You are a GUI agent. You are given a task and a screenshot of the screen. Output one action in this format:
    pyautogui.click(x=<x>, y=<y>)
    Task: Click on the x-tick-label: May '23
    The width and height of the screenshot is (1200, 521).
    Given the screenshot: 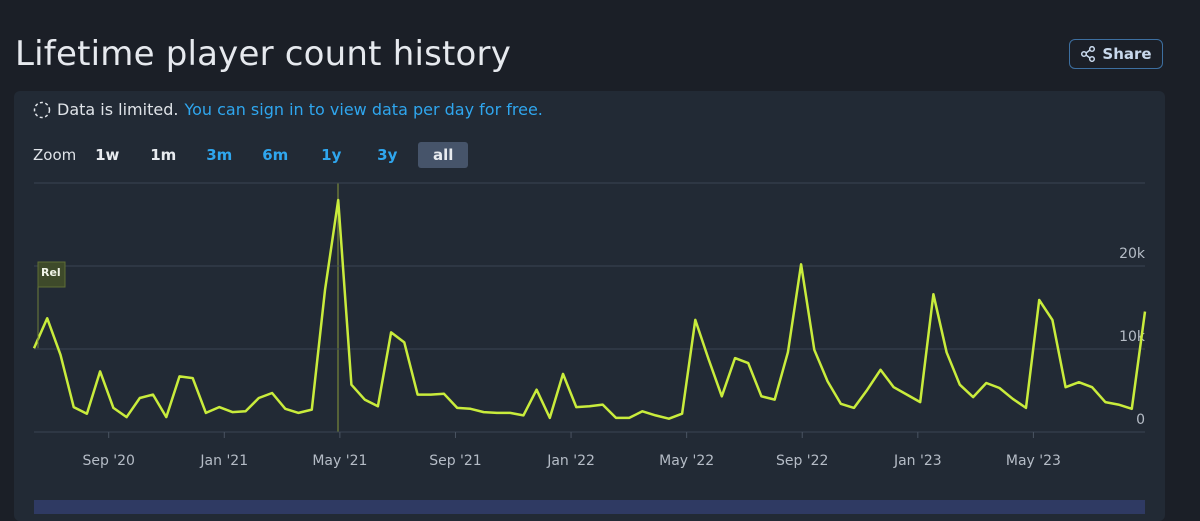 What is the action you would take?
    pyautogui.click(x=1033, y=461)
    